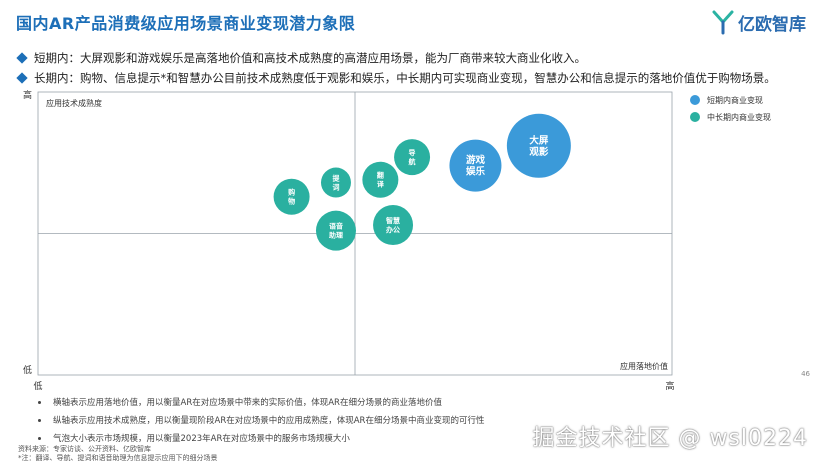 This screenshot has width=824, height=464. I want to click on bubble-label-1-4-0: 智慧, so click(393, 220).